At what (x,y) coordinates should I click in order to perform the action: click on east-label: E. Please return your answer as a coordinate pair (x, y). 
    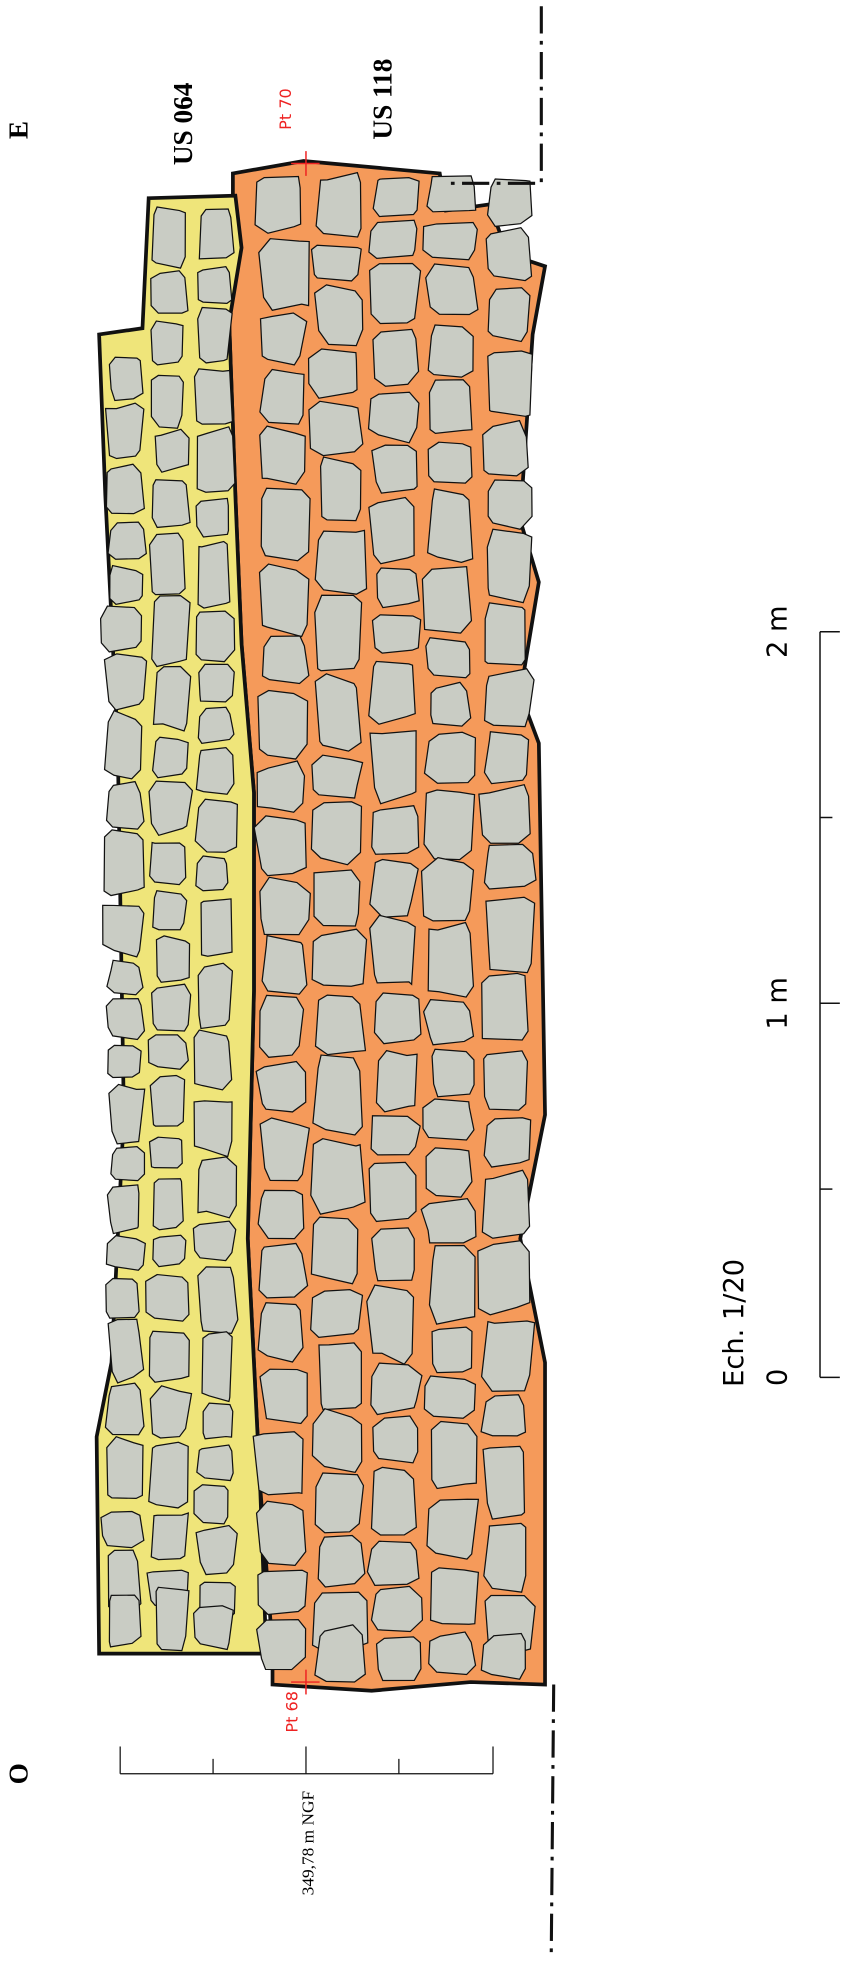
    Looking at the image, I should click on (18, 130).